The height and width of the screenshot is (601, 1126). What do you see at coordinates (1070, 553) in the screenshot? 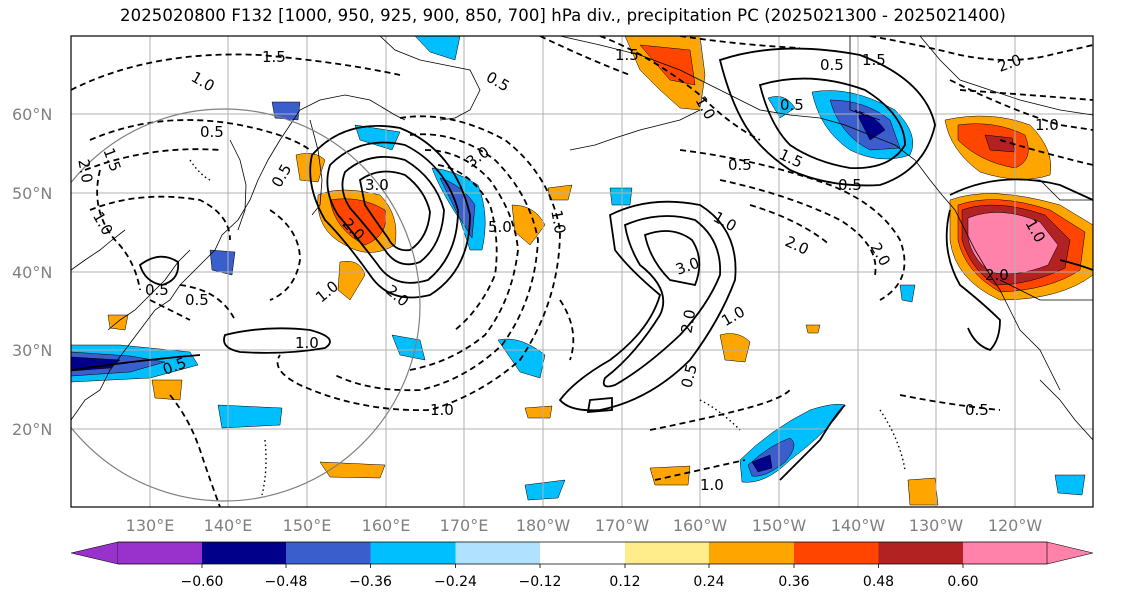
I see `colorbar-extend-high` at bounding box center [1070, 553].